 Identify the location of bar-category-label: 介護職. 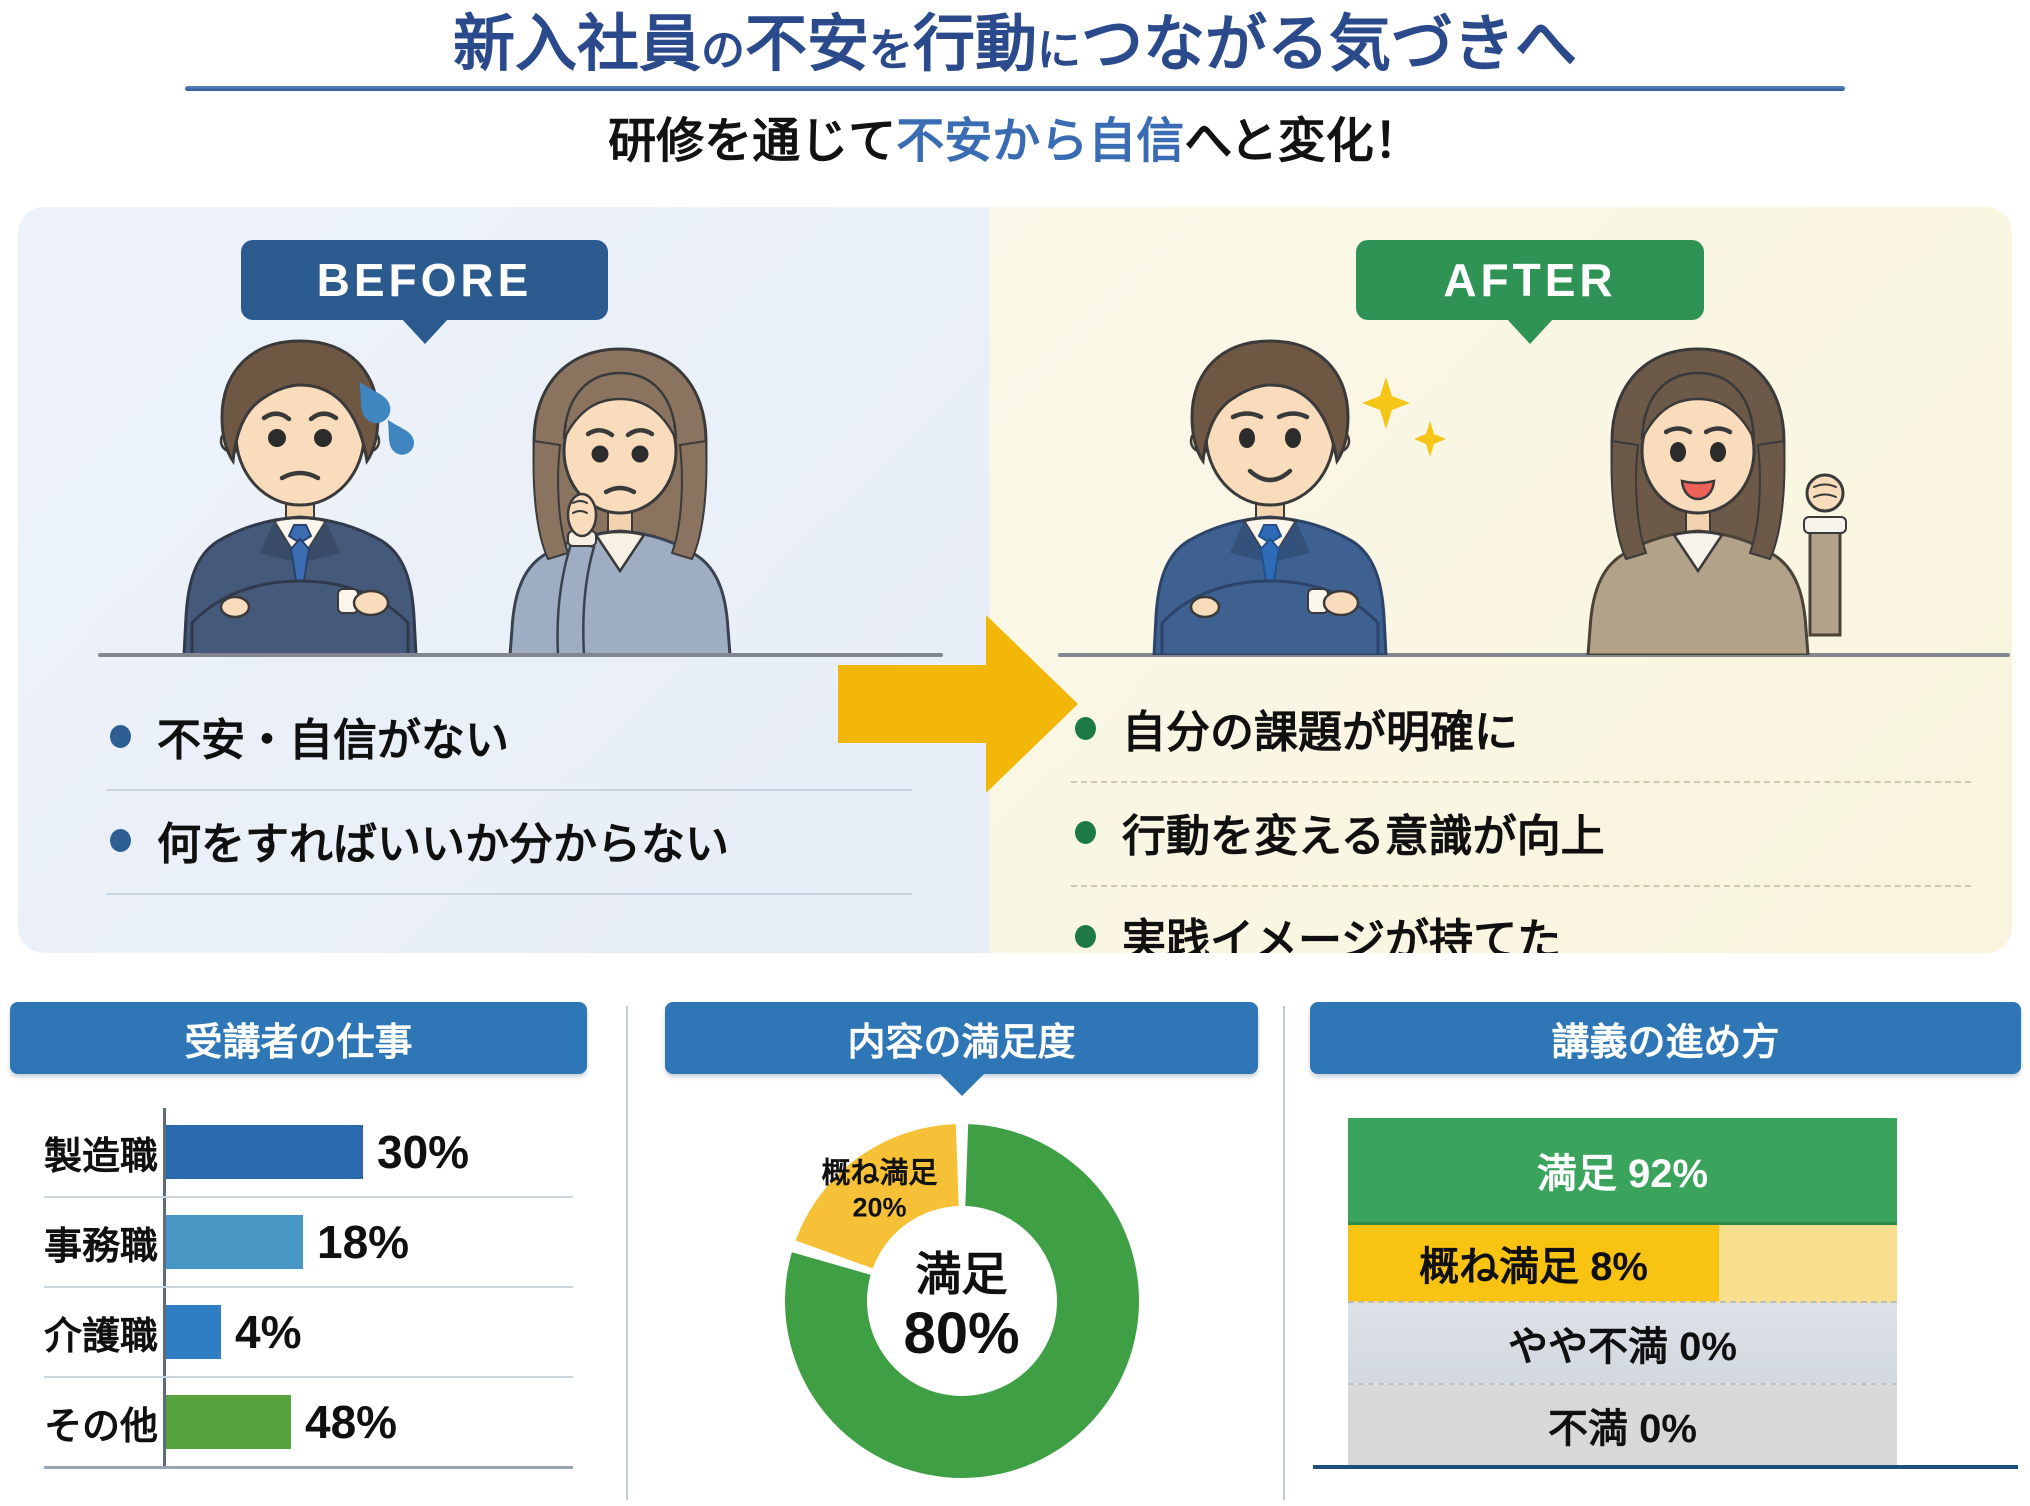
(101, 1336).